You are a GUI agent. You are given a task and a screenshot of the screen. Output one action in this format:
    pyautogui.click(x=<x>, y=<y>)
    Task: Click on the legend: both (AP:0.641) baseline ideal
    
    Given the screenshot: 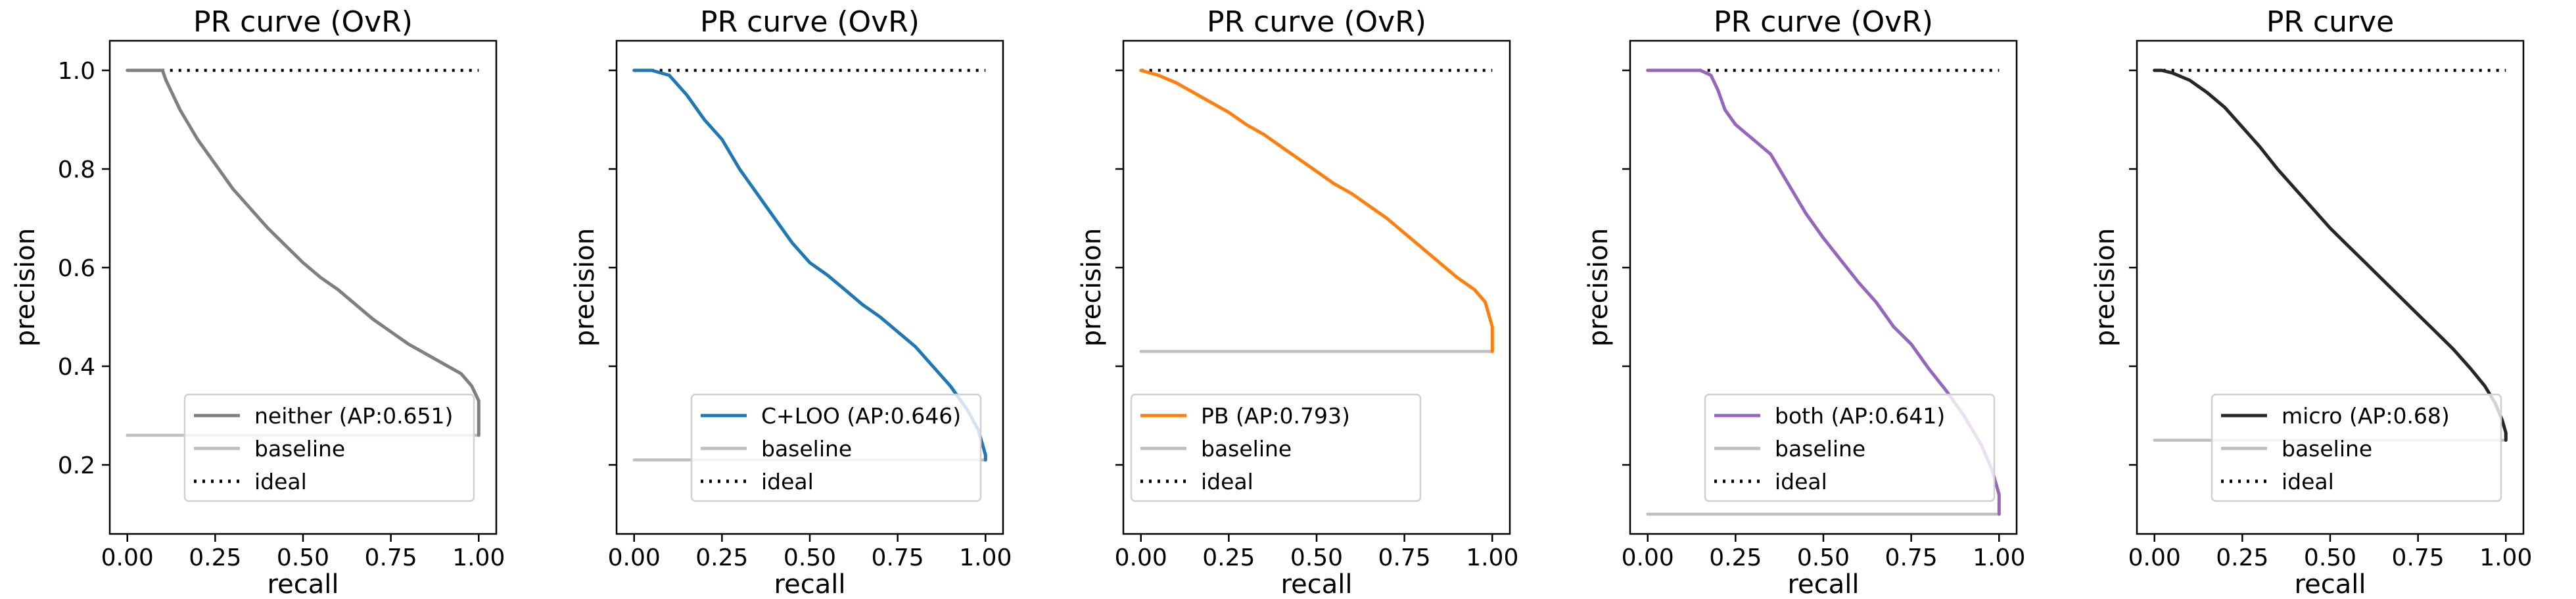 What is the action you would take?
    pyautogui.click(x=1850, y=447)
    